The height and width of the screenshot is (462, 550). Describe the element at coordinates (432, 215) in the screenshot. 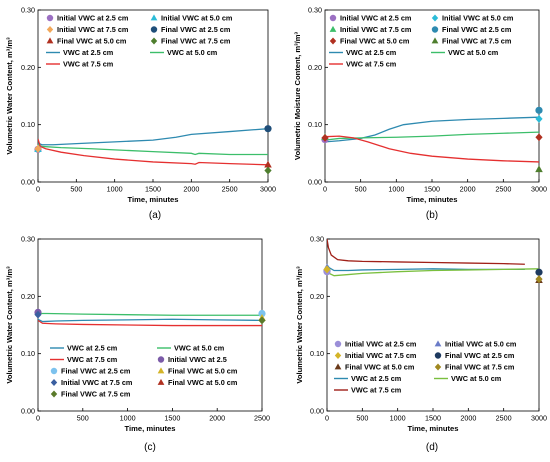

I see `panel-caption: (b)` at that location.